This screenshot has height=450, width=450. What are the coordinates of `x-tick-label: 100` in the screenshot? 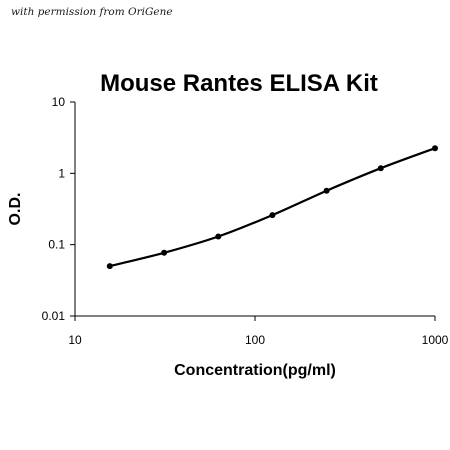 It's located at (255, 340).